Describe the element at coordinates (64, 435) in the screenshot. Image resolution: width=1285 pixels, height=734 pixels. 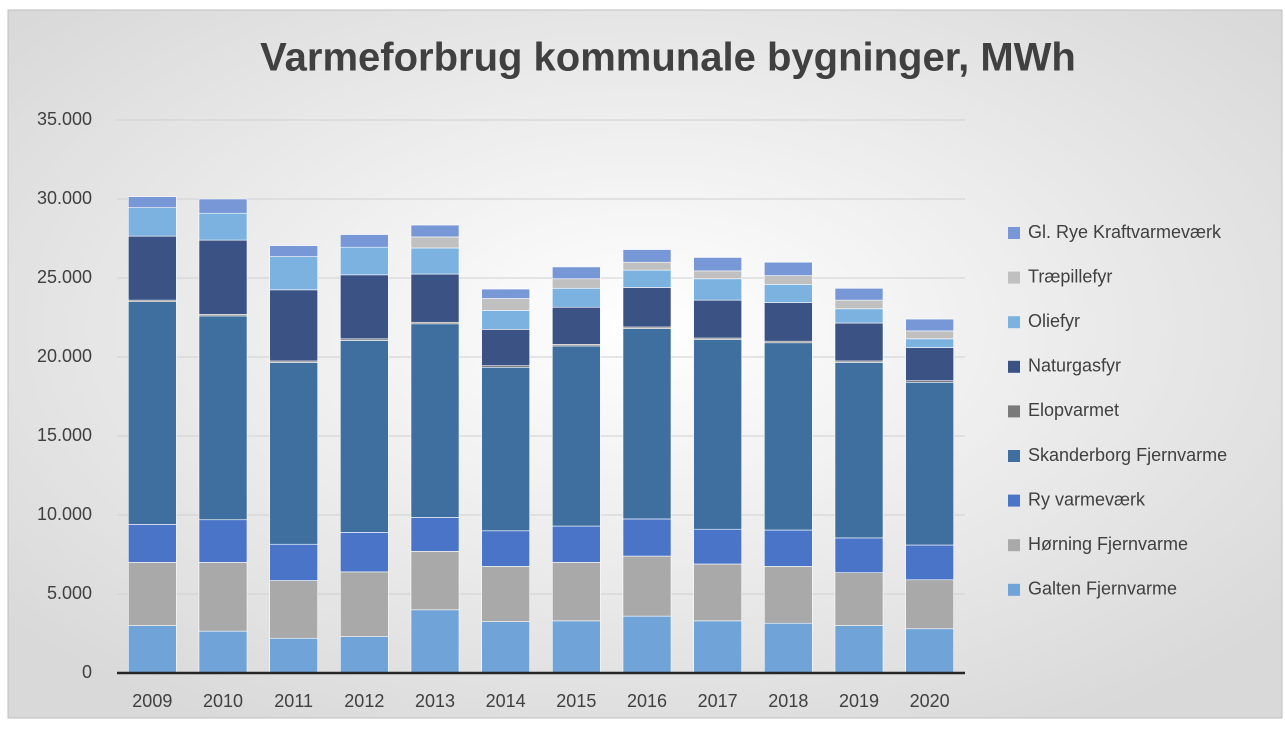
I see `y-tick-label: 15.000` at that location.